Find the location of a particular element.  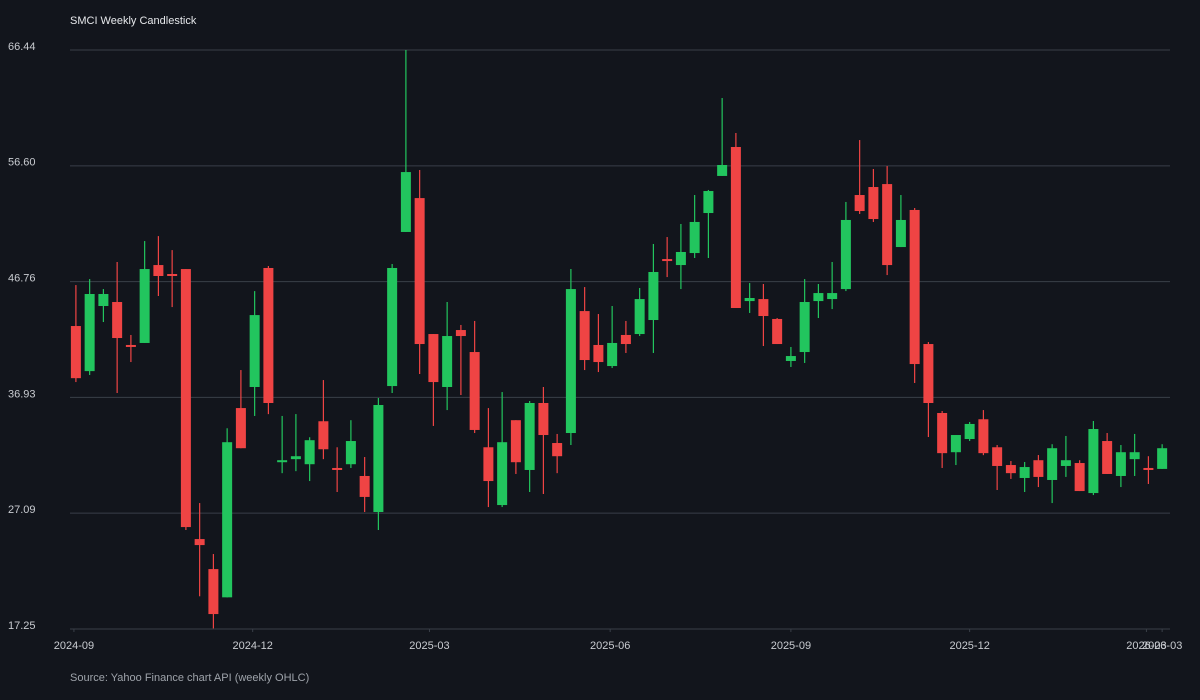

x-tick-label: 2024-12 is located at coordinates (252, 646).